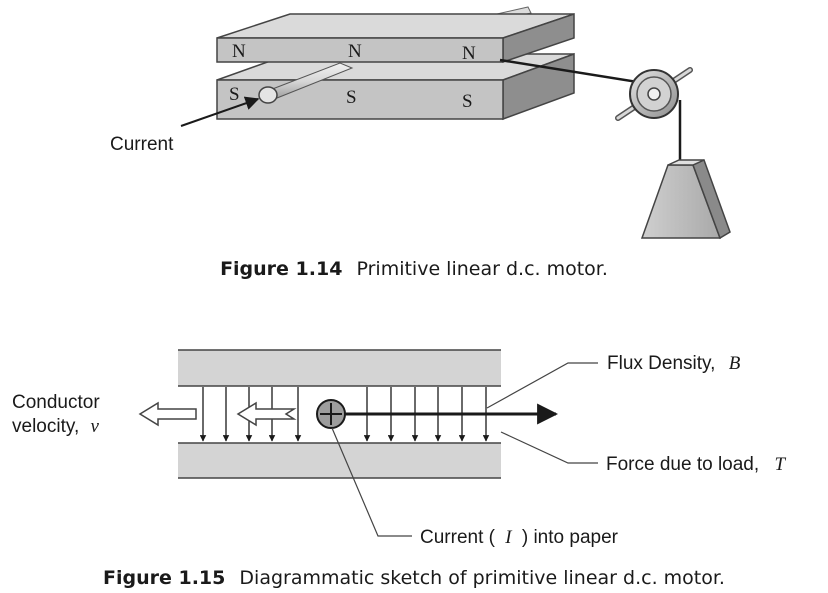 The height and width of the screenshot is (593, 828). I want to click on force-leader-line, so click(549, 447).